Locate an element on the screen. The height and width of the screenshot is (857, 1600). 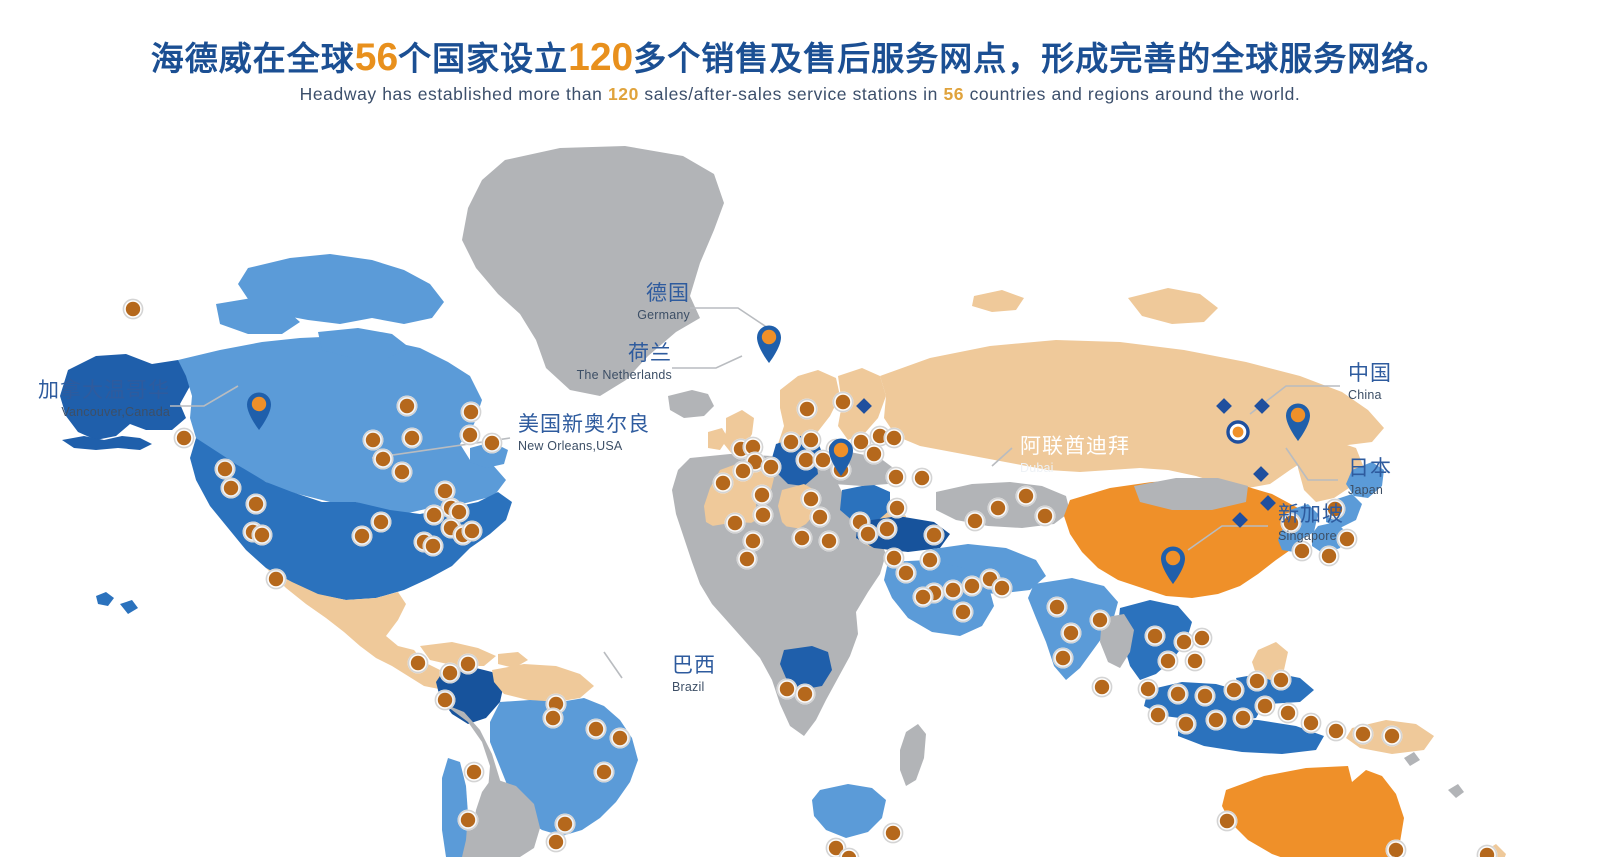
headquarters-marker-china is located at coordinates (1238, 432).